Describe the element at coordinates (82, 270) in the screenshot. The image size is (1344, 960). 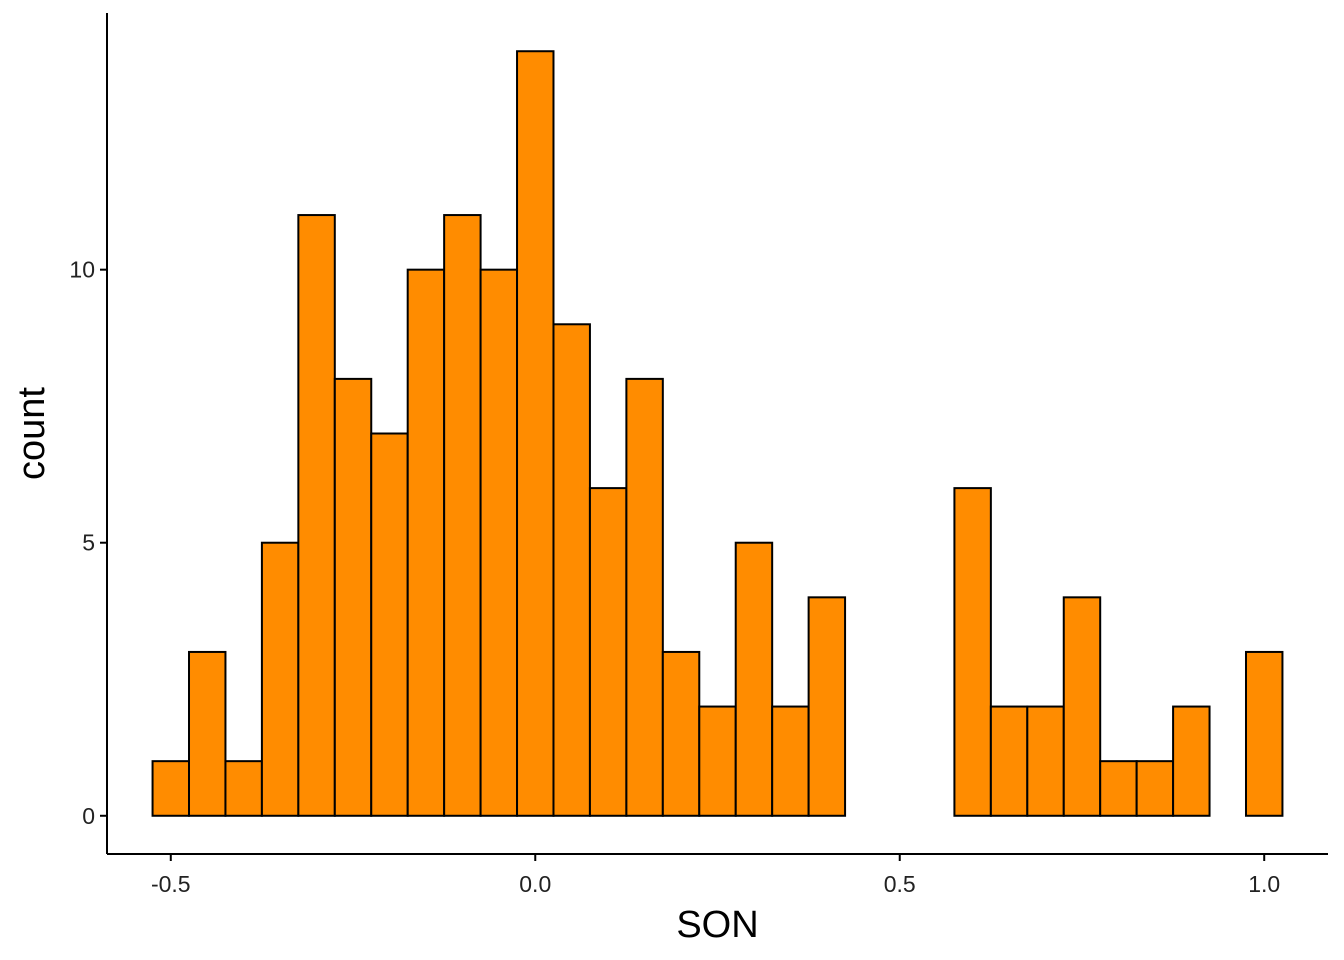
I see `y-tick-label: 10` at that location.